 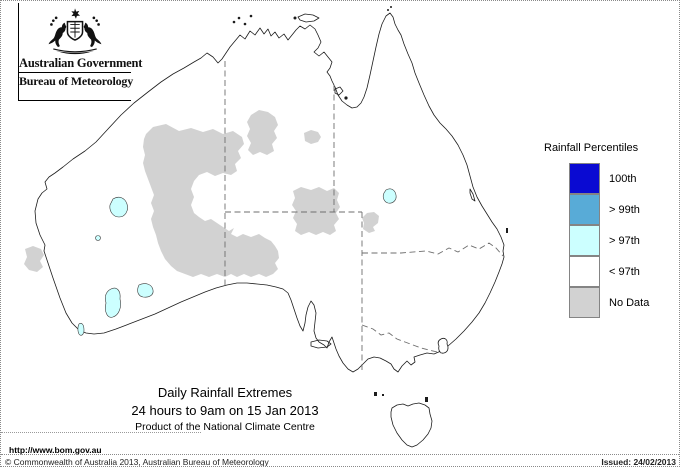 I want to click on melville-island-outline, so click(x=308, y=18).